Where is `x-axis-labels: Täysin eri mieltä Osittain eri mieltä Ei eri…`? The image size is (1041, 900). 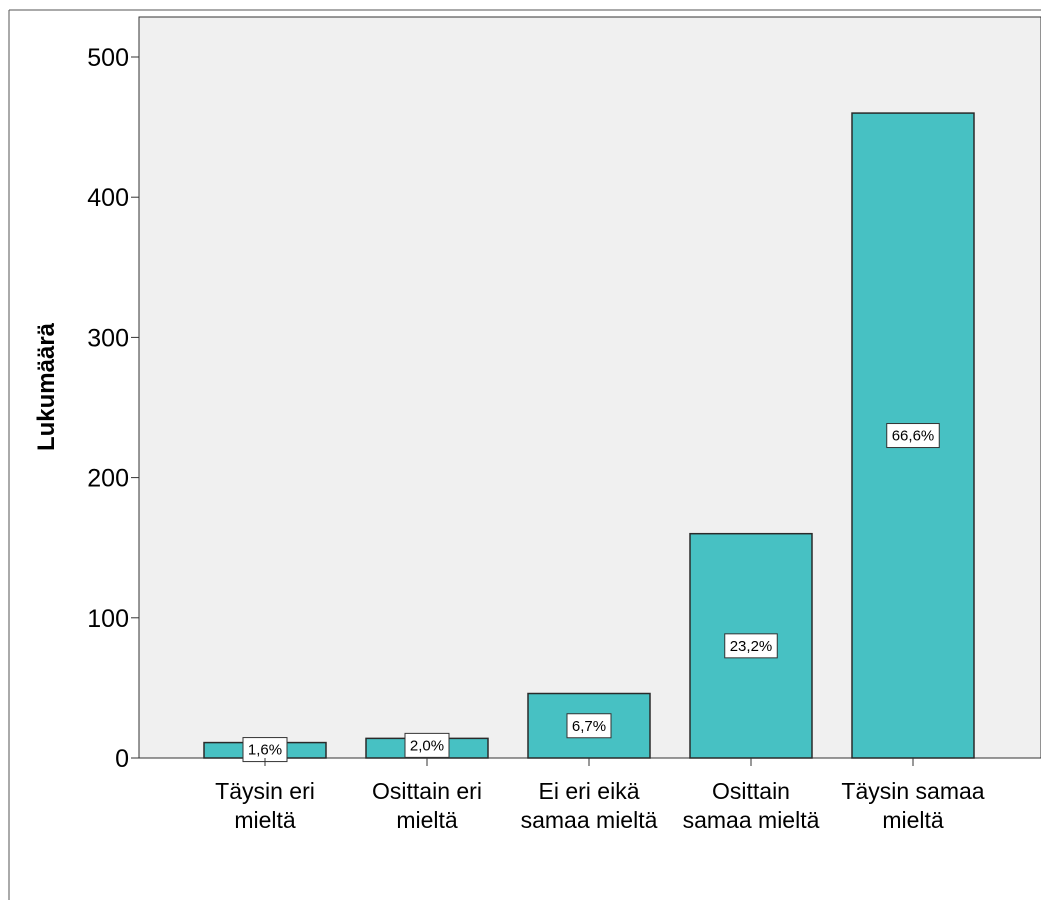 x-axis-labels: Täysin eri mieltä Osittain eri mieltä Ei eri… is located at coordinates (600, 795).